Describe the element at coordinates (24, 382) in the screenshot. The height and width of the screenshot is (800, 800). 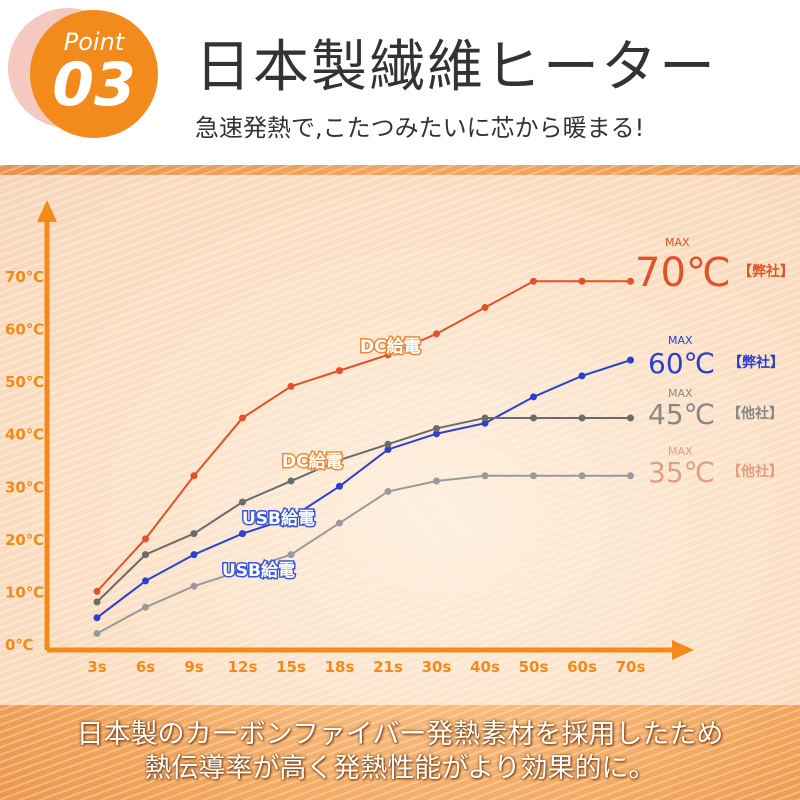
I see `y-tick-label: 50℃` at that location.